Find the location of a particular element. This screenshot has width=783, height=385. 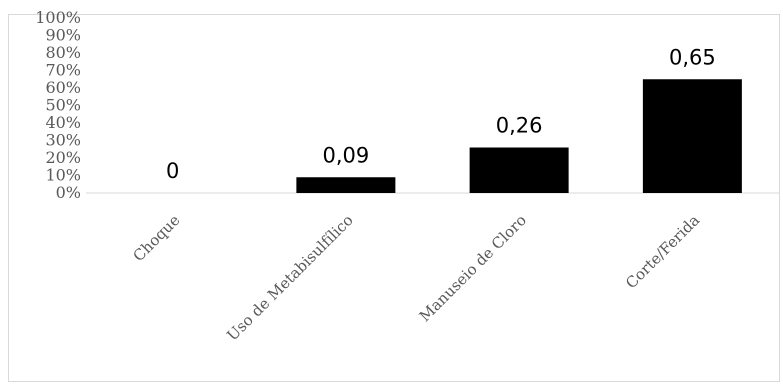

data-label: 0,26 is located at coordinates (519, 126).